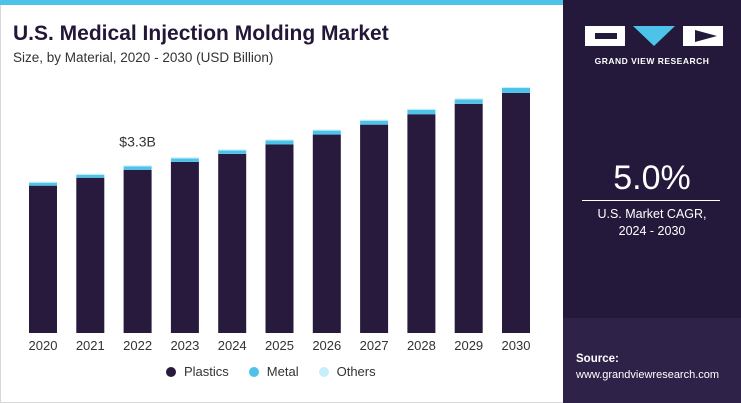  What do you see at coordinates (281, 2) in the screenshot?
I see `top-accent-rule` at bounding box center [281, 2].